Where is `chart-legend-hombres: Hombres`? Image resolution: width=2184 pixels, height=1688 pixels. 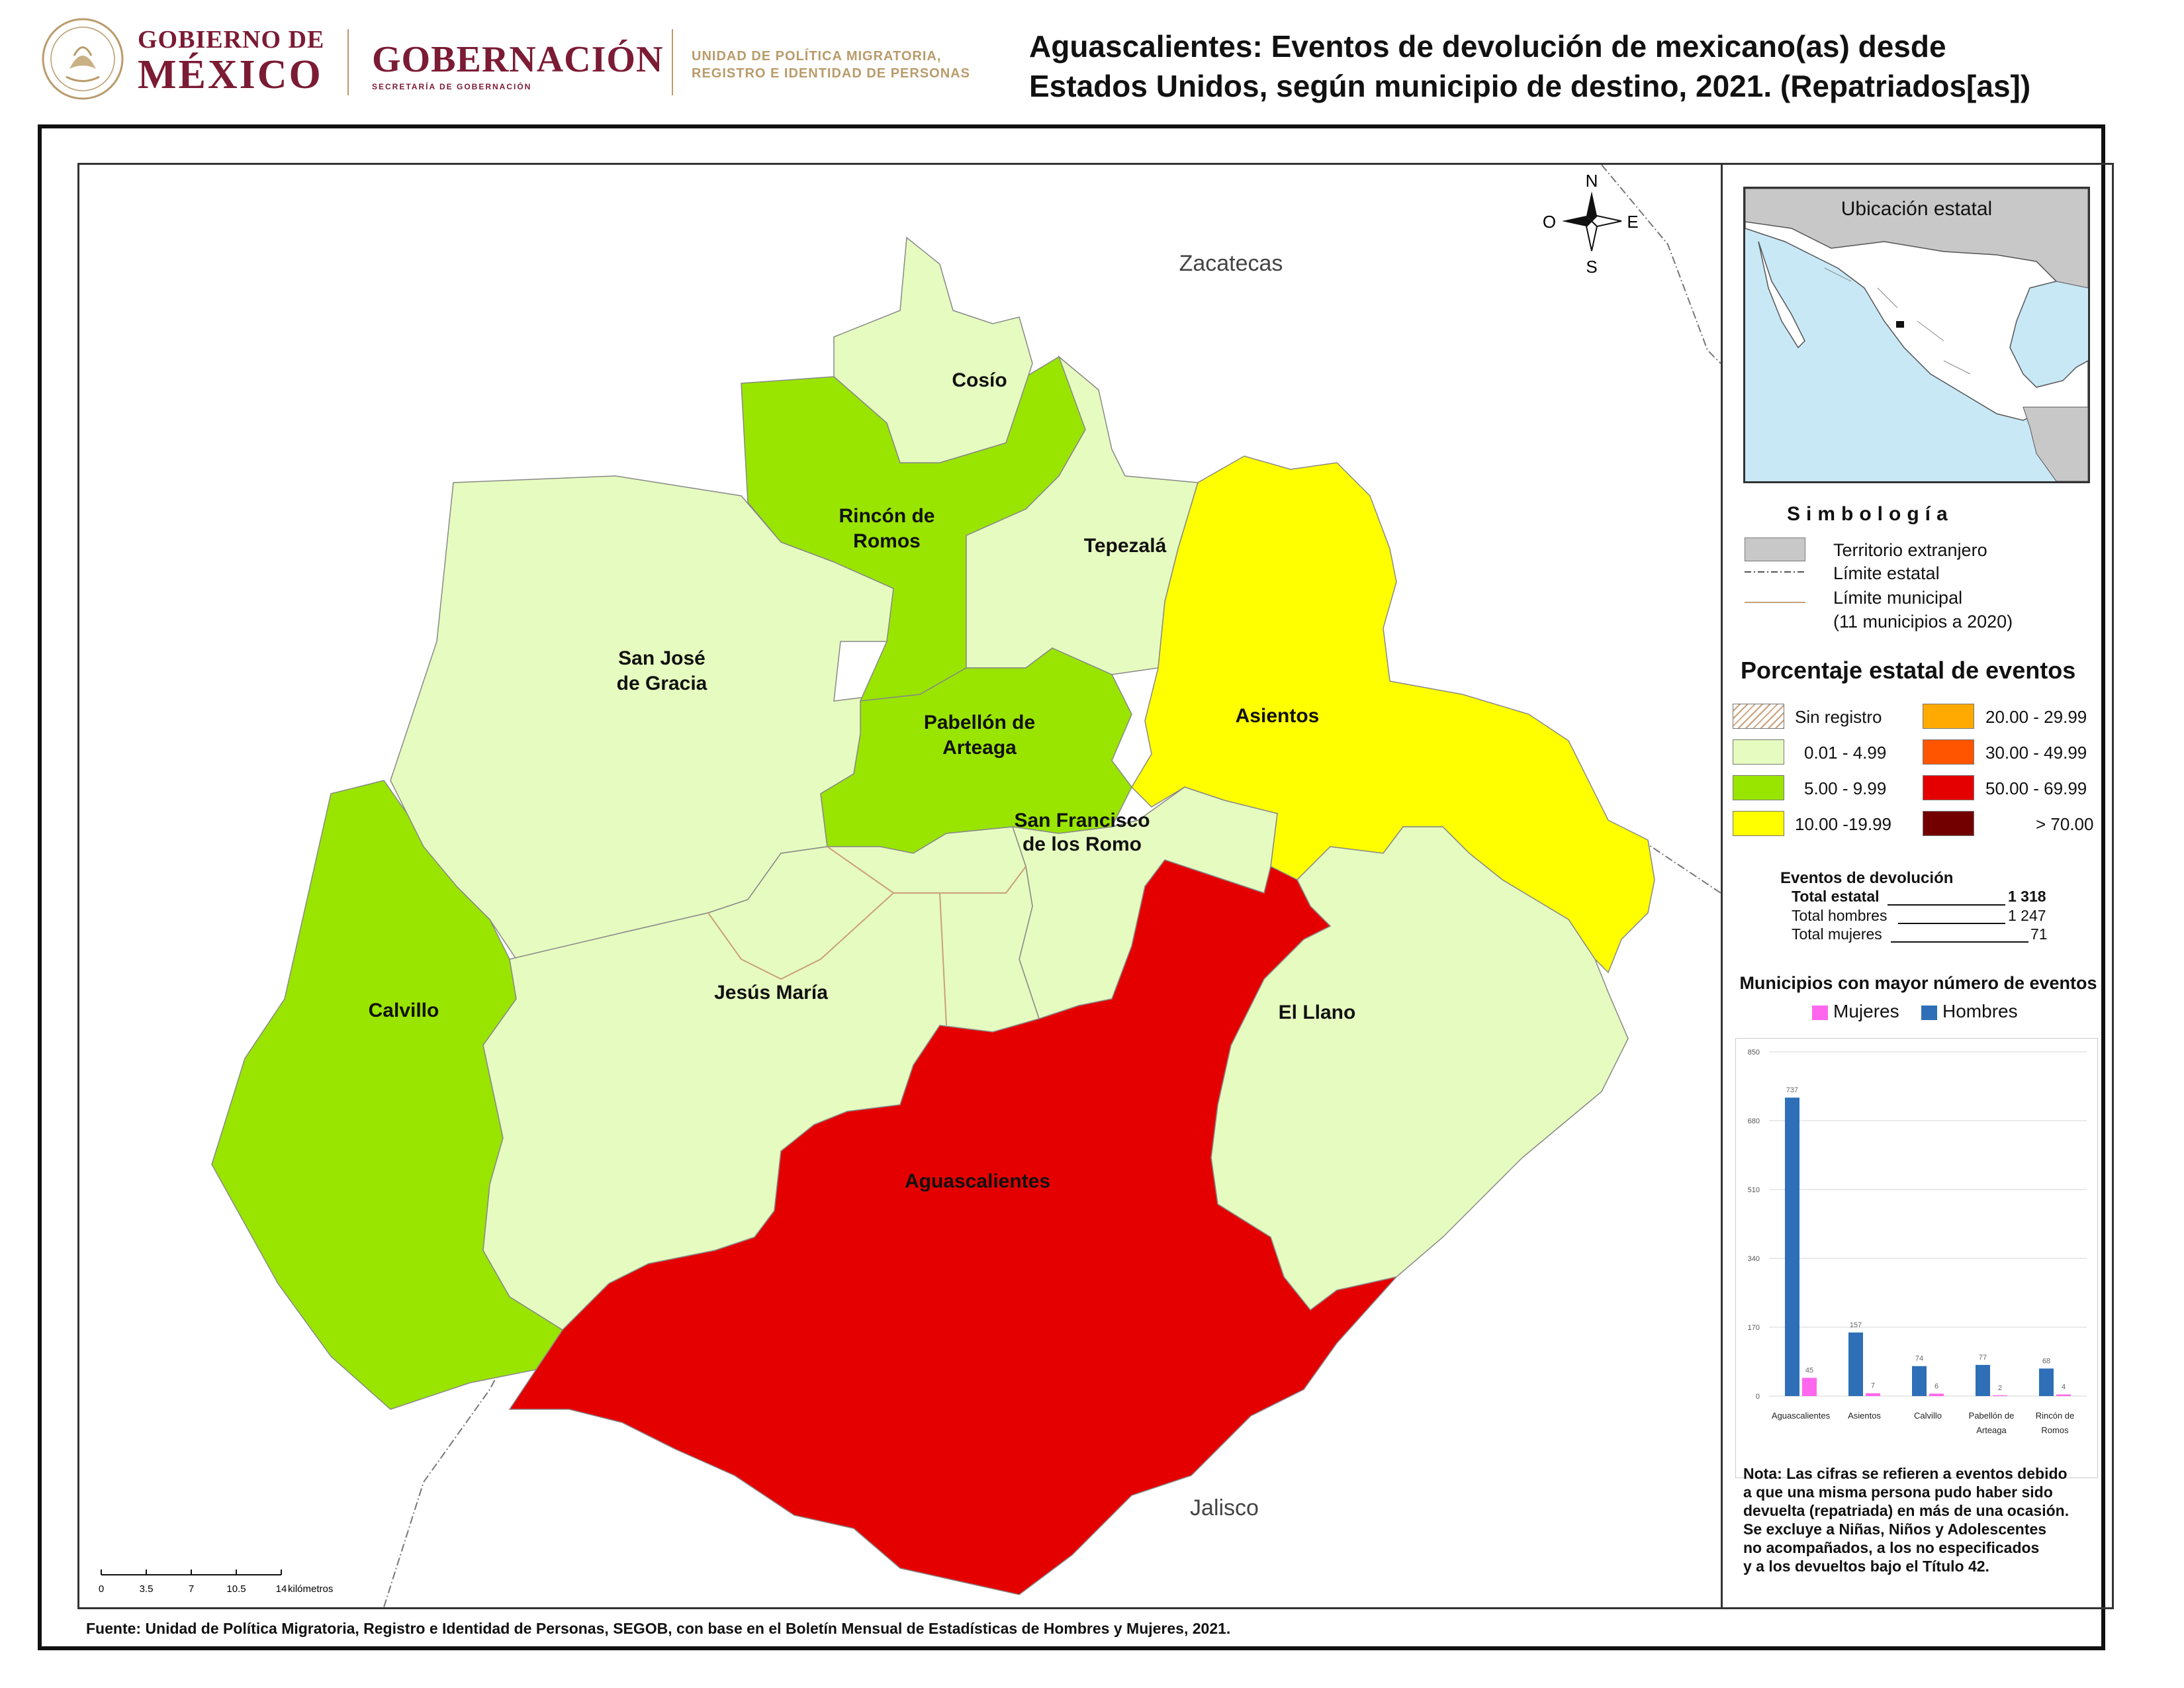
chart-legend-hombres: Hombres is located at coordinates (1969, 1011).